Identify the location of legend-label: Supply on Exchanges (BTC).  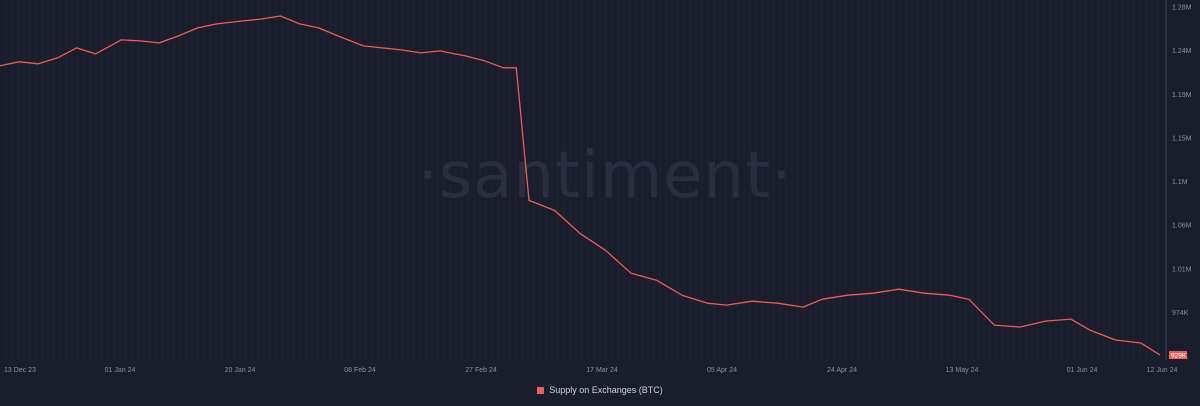
(606, 390).